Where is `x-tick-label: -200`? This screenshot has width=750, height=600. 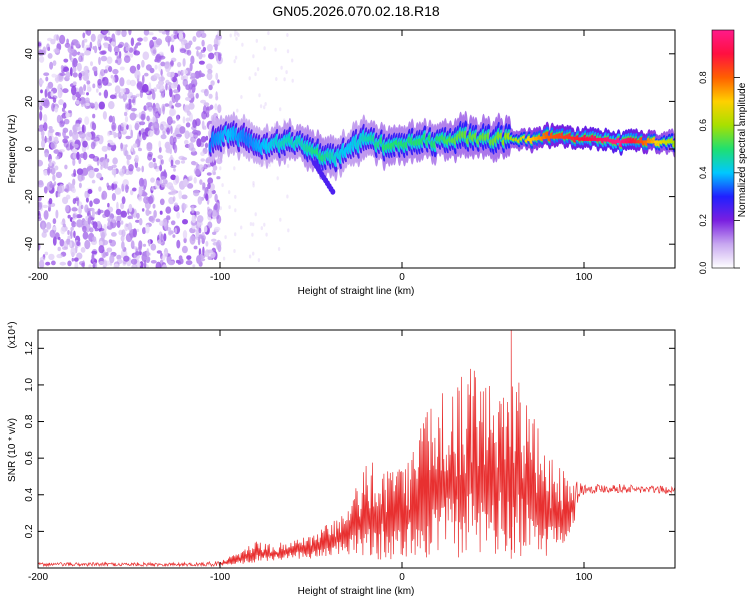 x-tick-label: -200 is located at coordinates (38, 277).